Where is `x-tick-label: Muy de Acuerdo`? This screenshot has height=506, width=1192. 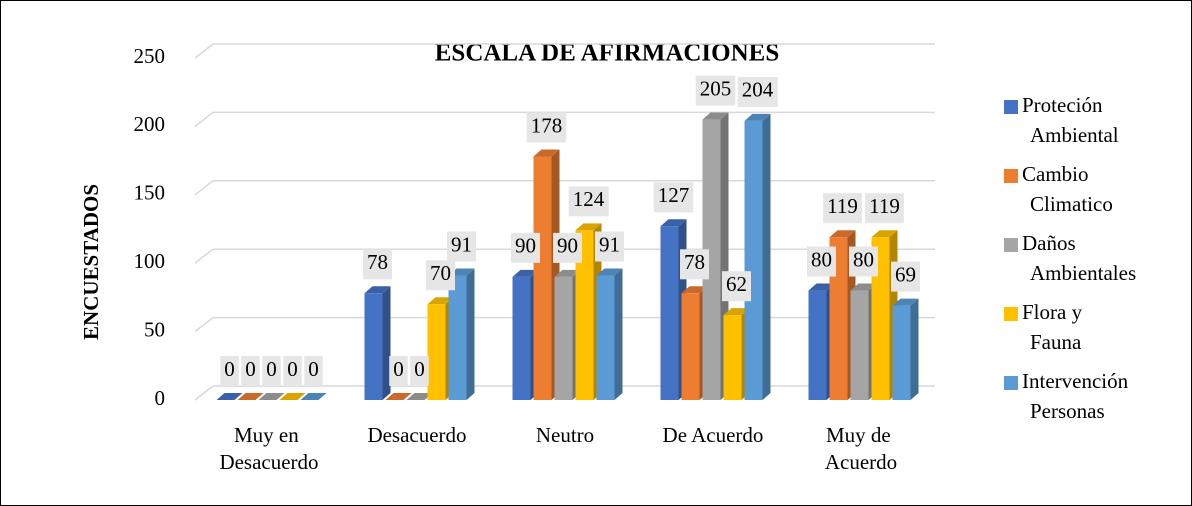
x-tick-label: Muy de Acuerdo is located at coordinates (861, 448).